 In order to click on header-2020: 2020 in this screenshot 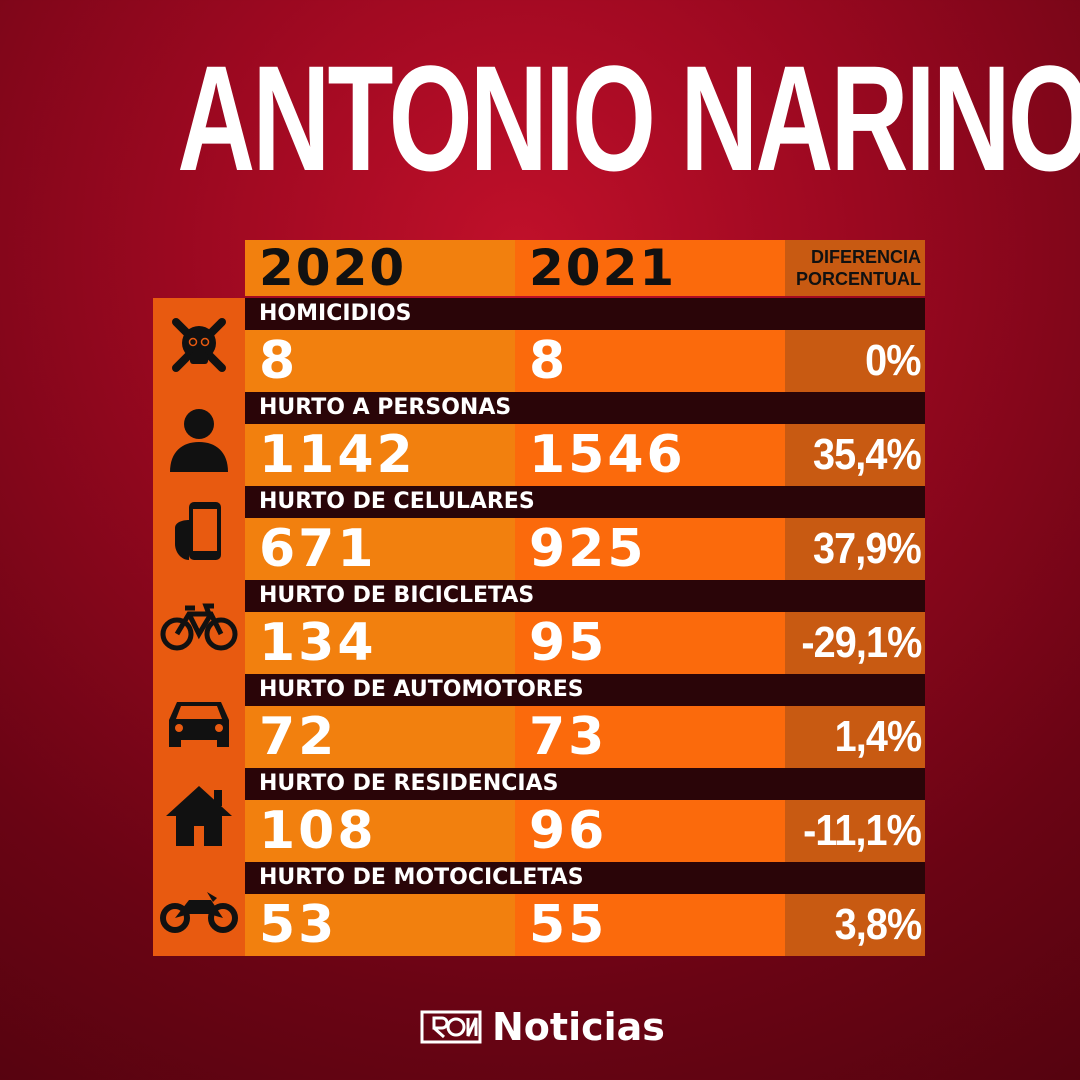, I will do `click(380, 268)`.